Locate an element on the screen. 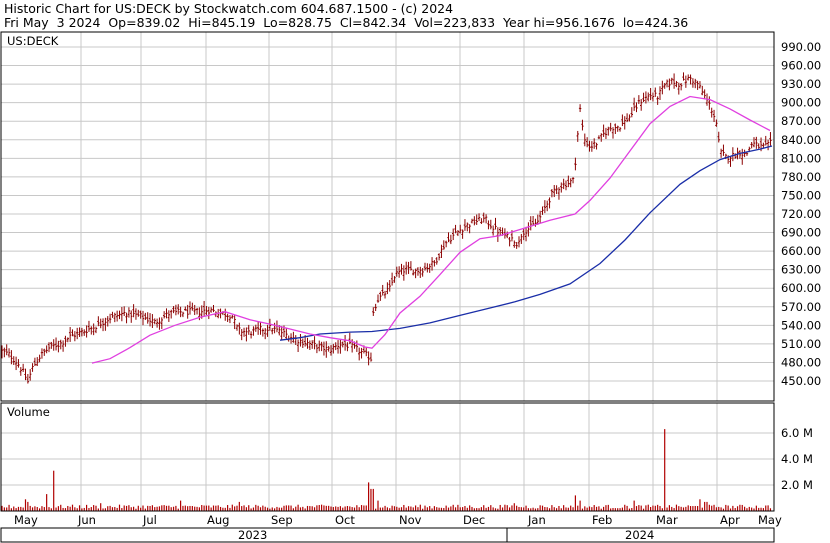  month-tick-label: Oct is located at coordinates (345, 520).